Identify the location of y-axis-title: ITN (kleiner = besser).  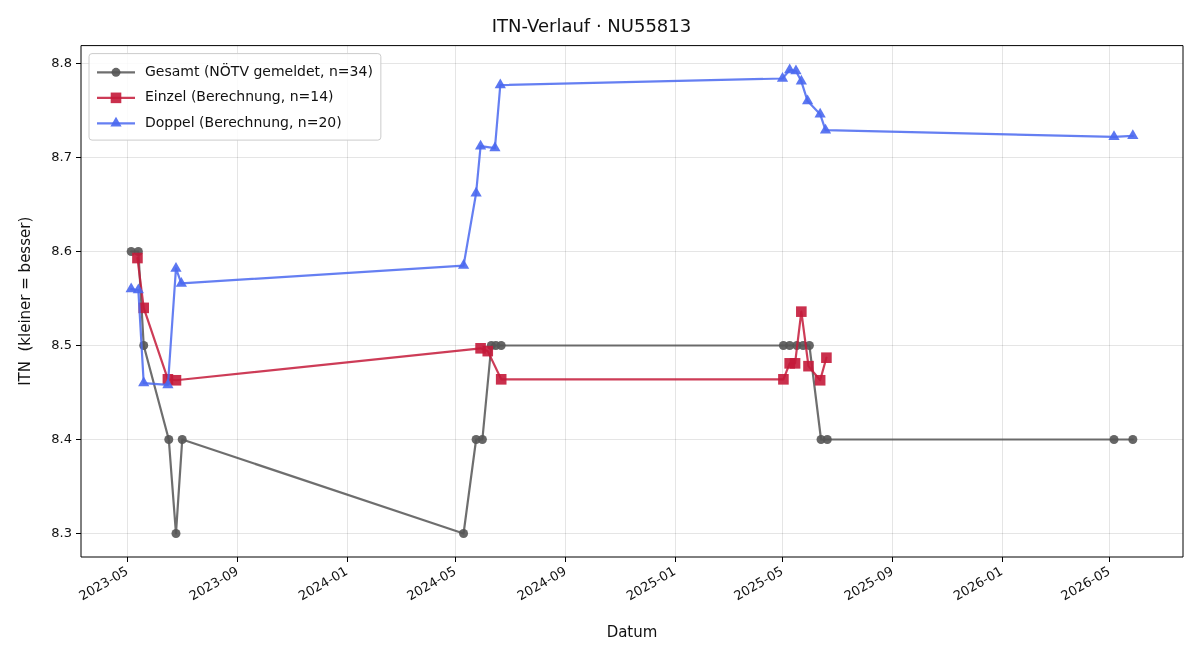
(24, 301).